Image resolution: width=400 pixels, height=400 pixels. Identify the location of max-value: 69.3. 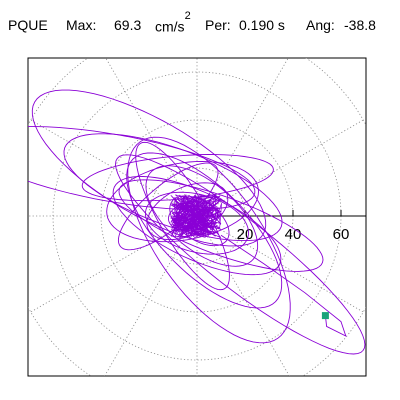
(128, 25).